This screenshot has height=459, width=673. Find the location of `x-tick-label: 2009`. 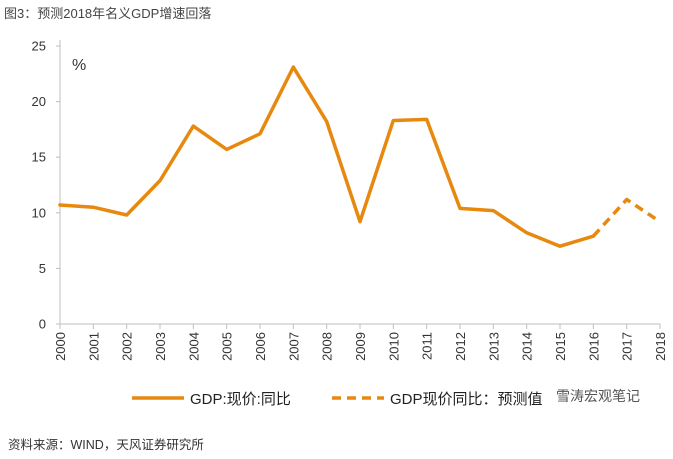

x-tick-label: 2009 is located at coordinates (360, 346).